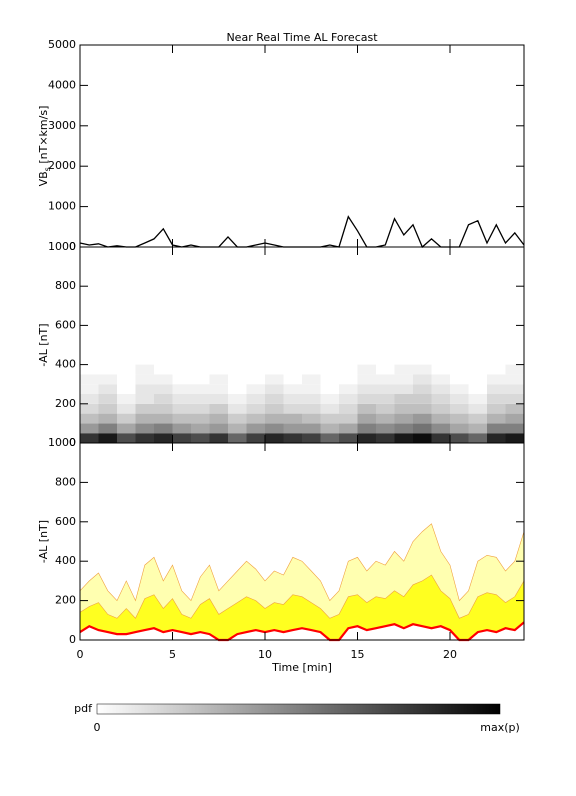 Image resolution: width=576 pixels, height=796 pixels. Describe the element at coordinates (65, 364) in the screenshot. I see `y-tick-label: 400` at that location.